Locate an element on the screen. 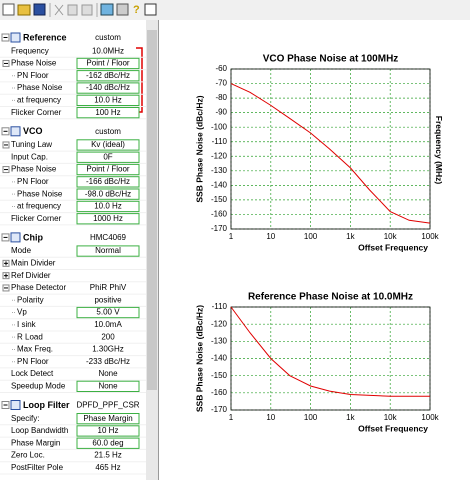  row-value: PhiR PhiV is located at coordinates (108, 287).